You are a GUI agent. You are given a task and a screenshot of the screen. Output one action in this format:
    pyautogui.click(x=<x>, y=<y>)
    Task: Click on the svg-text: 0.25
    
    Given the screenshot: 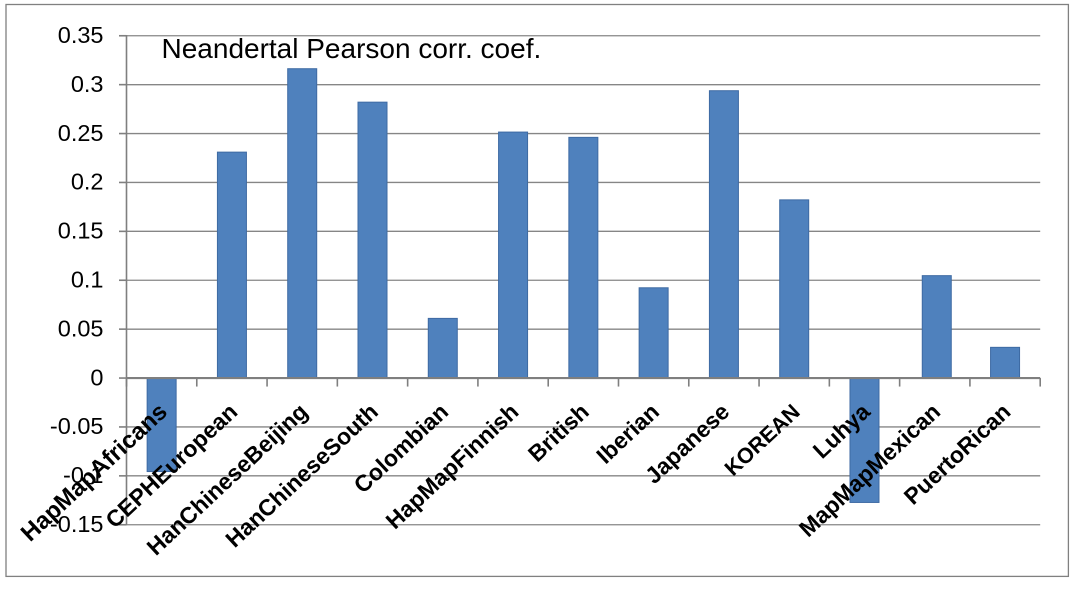 What is the action you would take?
    pyautogui.click(x=81, y=133)
    